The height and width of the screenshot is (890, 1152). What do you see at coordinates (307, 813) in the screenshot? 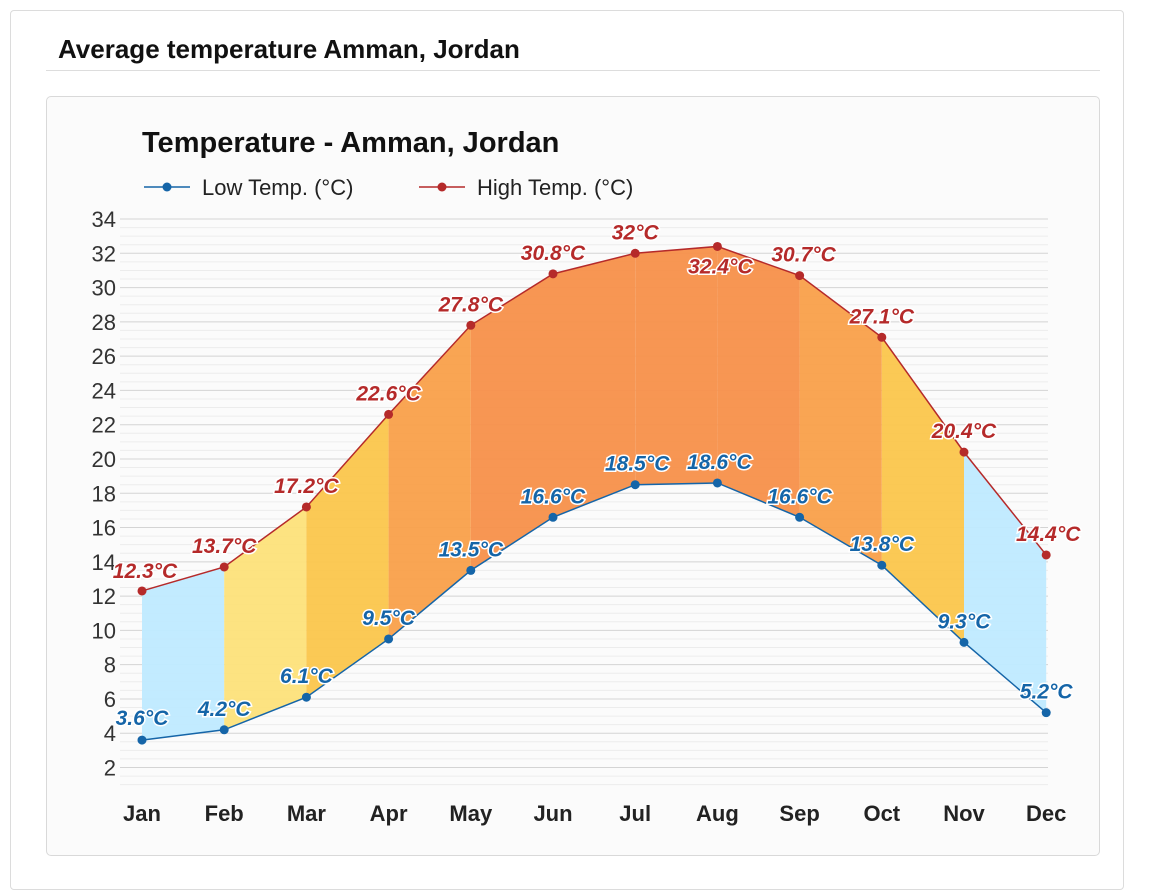
I see `x-tick-label: Mar` at bounding box center [307, 813].